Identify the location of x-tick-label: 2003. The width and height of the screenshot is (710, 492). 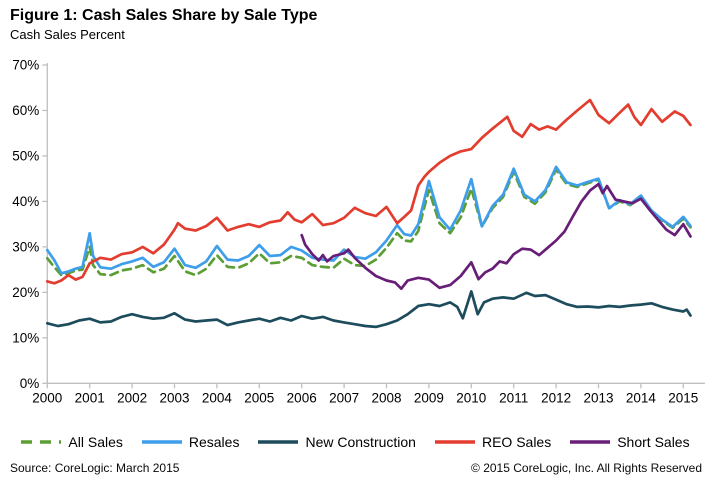
(174, 397).